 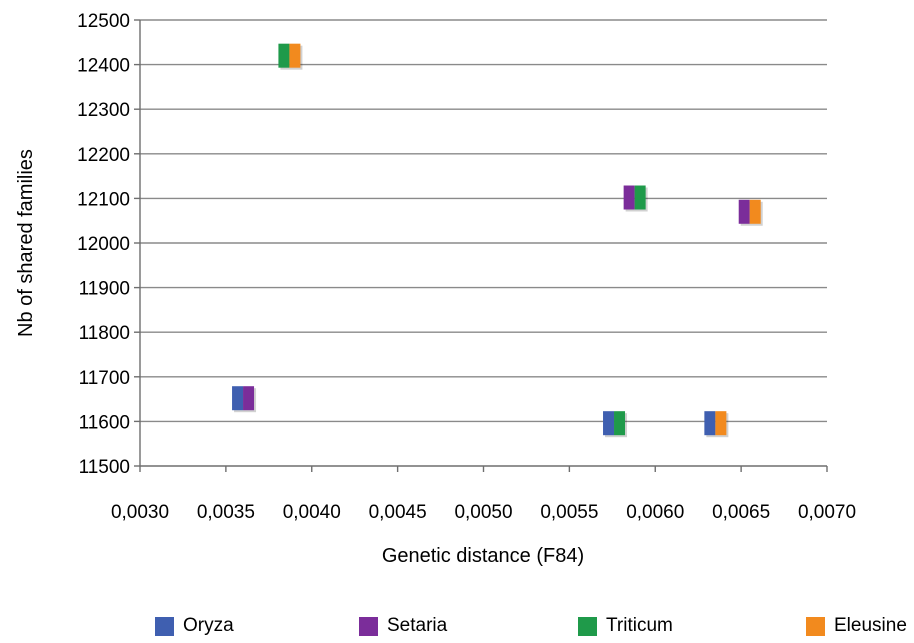 I want to click on x-tick-label: 0,0060, so click(x=655, y=512).